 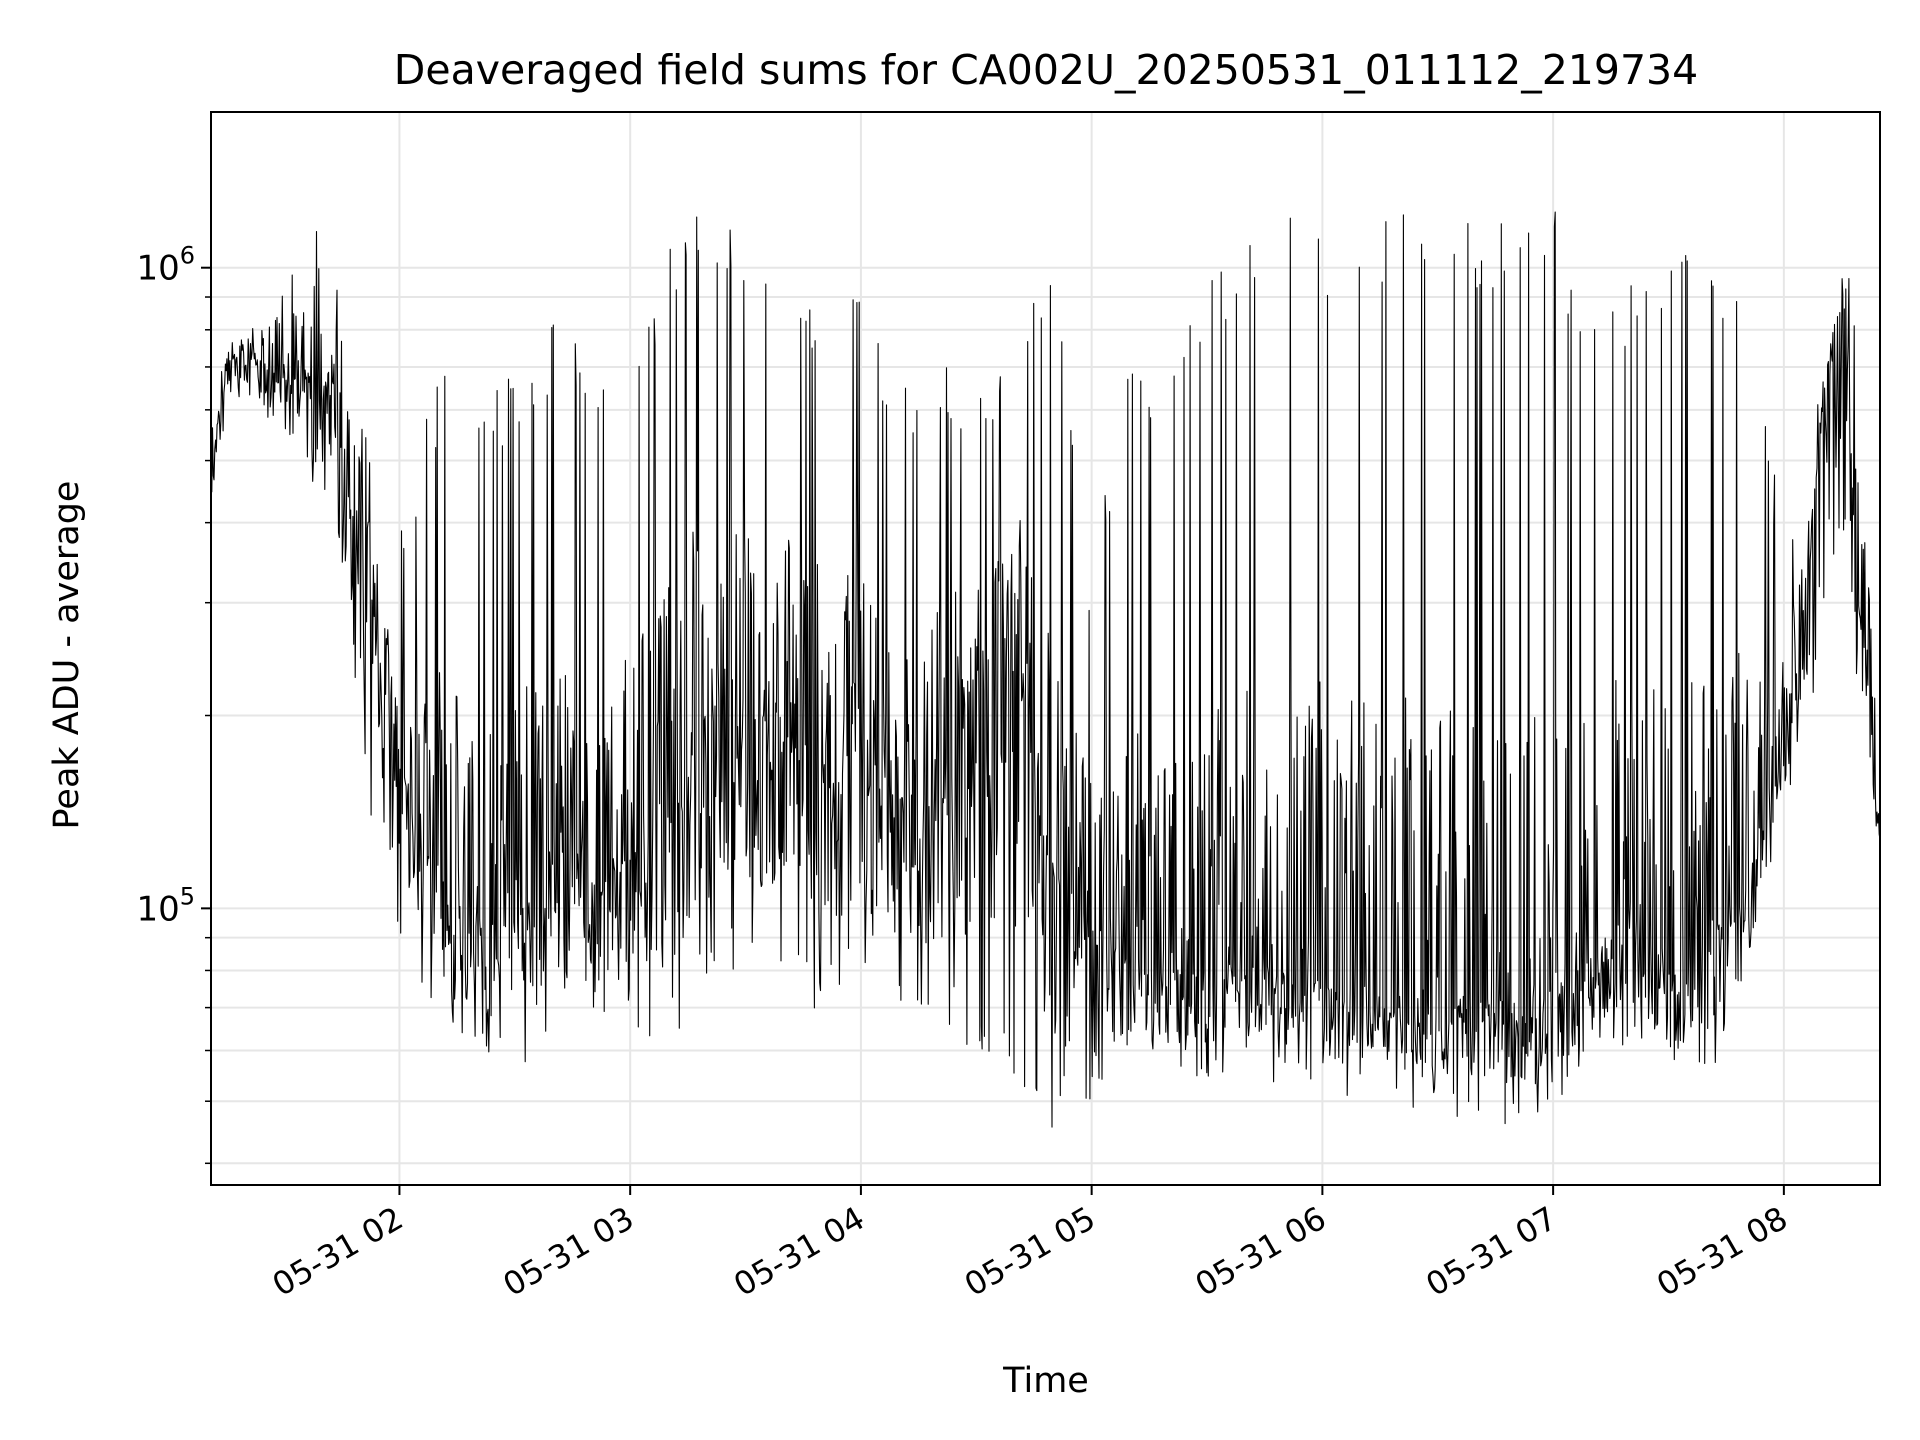 What do you see at coordinates (187, 896) in the screenshot?
I see `y-tick-label-exponent: 5` at bounding box center [187, 896].